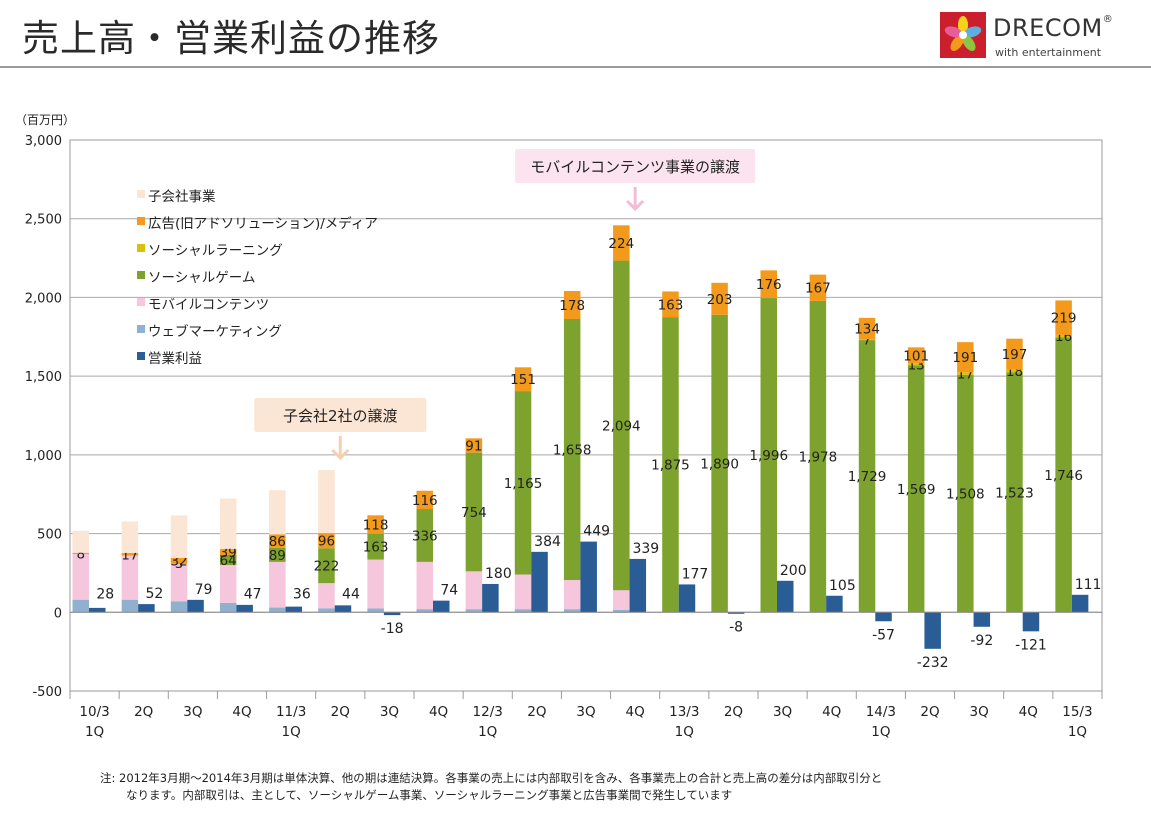 This screenshot has height=816, width=1151. I want to click on data-label: 3, so click(179, 564).